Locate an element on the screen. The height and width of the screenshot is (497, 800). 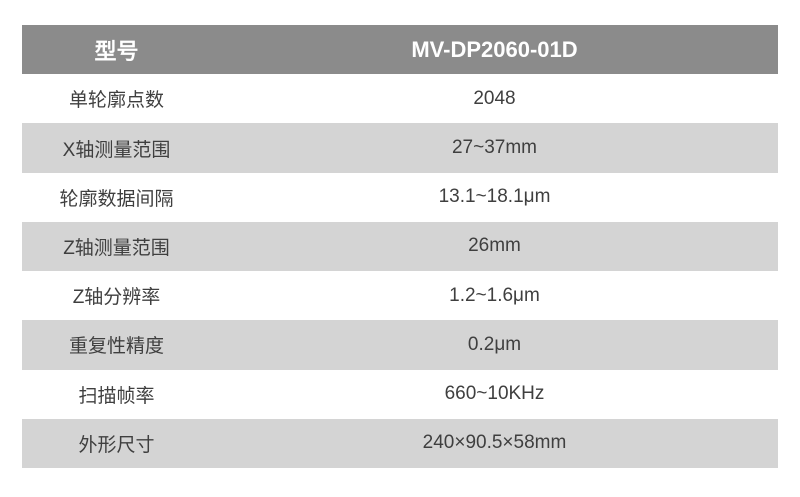
table-row: 扫描帧率 660~10KHz is located at coordinates (400, 394).